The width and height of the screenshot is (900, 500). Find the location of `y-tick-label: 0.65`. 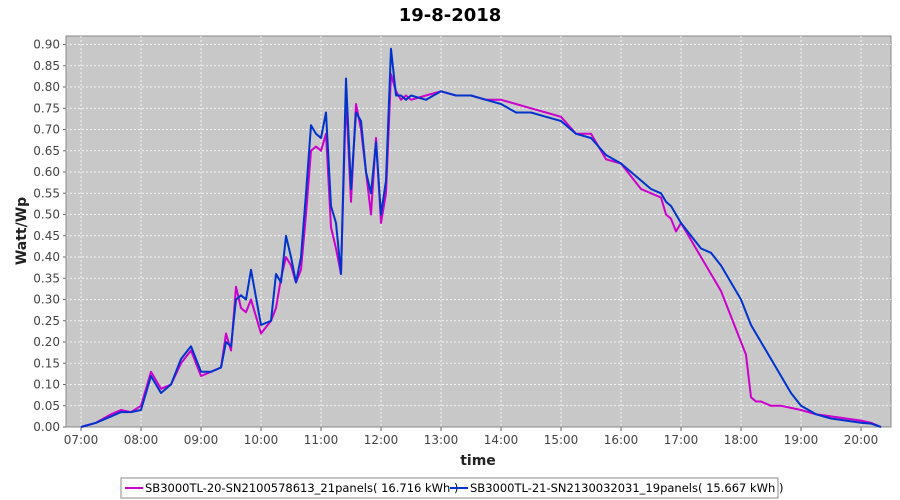

y-tick-label: 0.65 is located at coordinates (46, 151).